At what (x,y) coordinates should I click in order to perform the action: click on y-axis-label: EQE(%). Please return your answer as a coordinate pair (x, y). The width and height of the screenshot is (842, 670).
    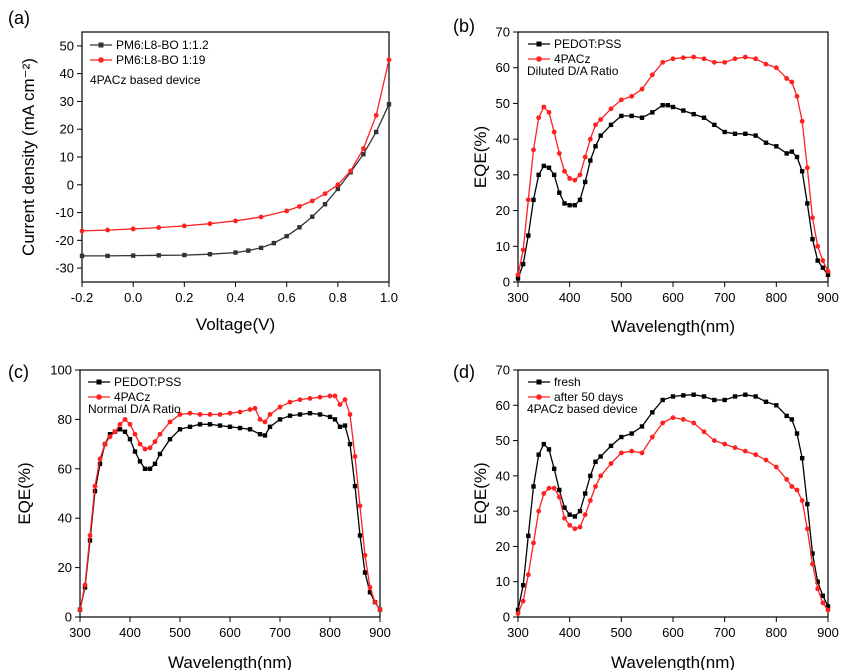
    Looking at the image, I should click on (480, 493).